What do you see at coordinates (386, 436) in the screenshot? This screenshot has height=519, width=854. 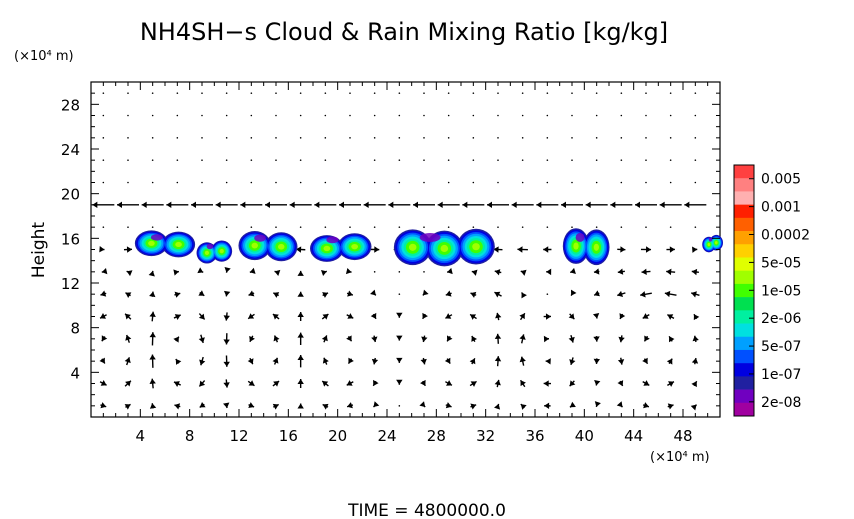 I see `x-tick-label: 24` at bounding box center [386, 436].